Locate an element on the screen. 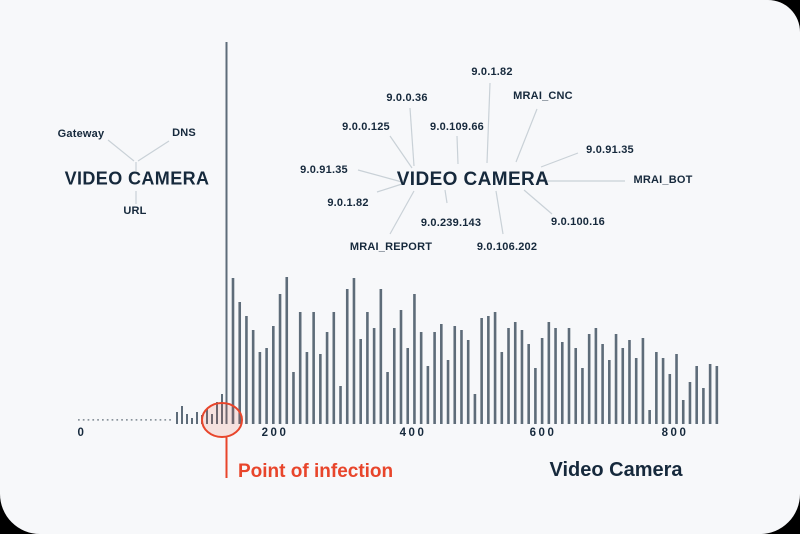  clean-node-url: URL is located at coordinates (135, 211).